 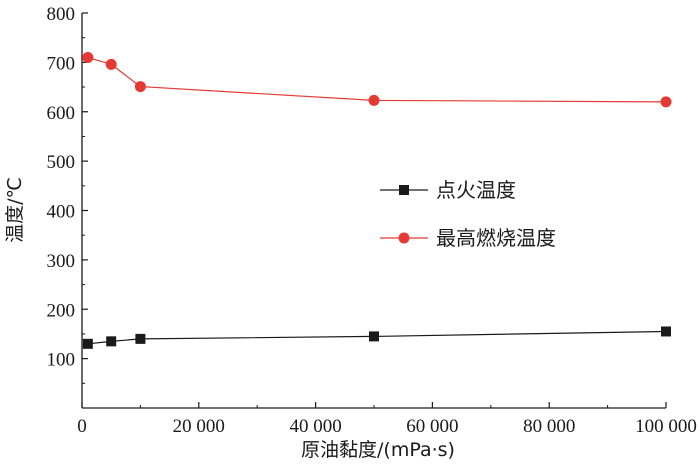 I want to click on x-axis-title: 原油黏度/(mPa·s), so click(x=378, y=450).